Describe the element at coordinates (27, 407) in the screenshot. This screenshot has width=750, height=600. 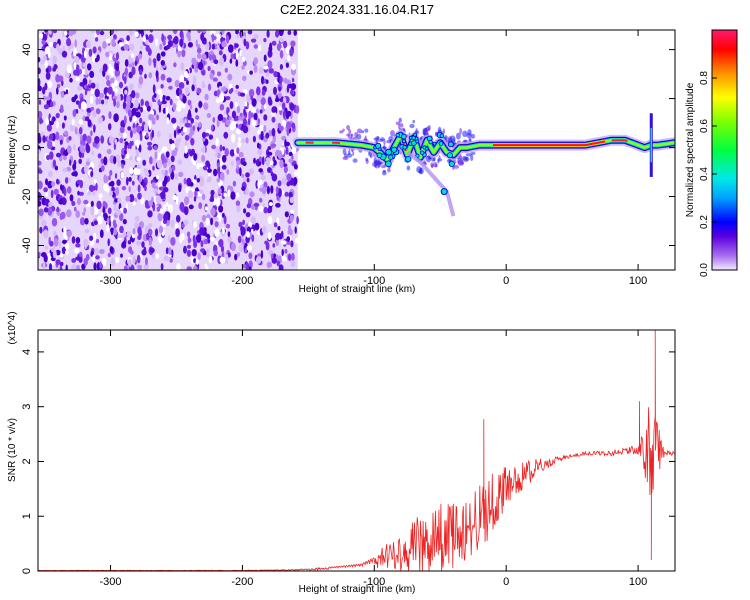
I see `y-tick-label: 3` at that location.